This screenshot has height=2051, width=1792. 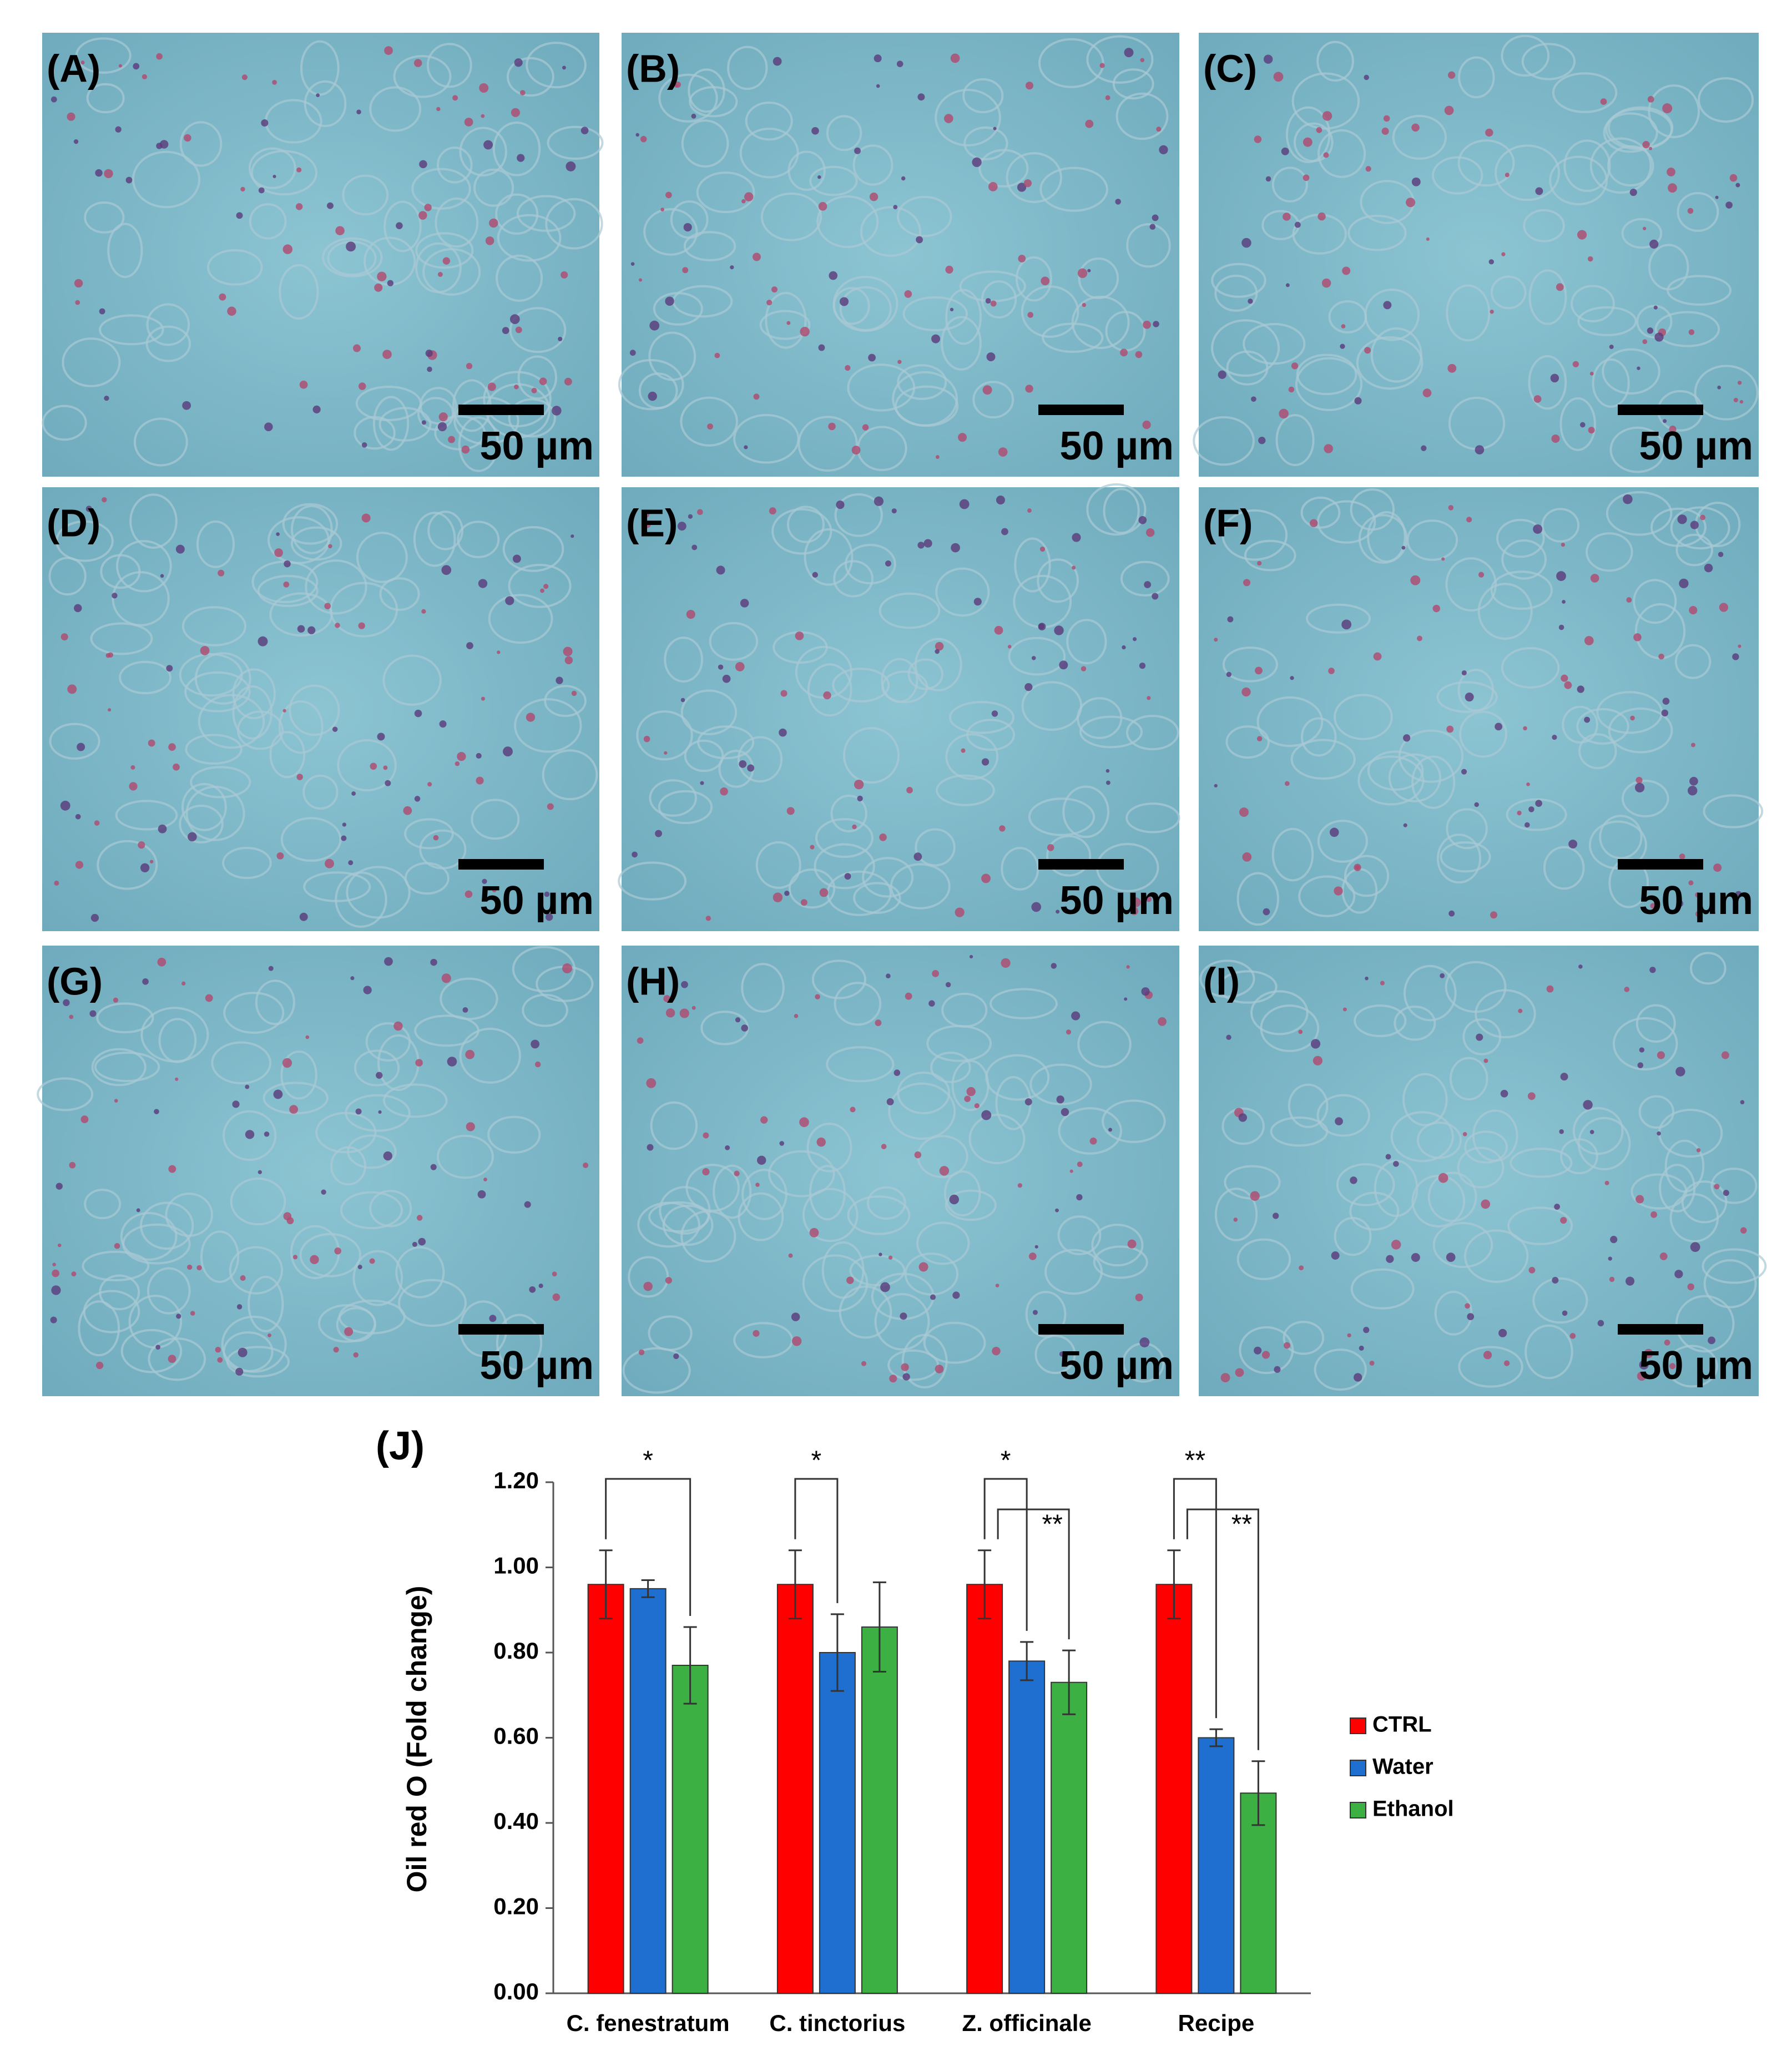 What do you see at coordinates (1358, 1725) in the screenshot?
I see `legend-swatch` at bounding box center [1358, 1725].